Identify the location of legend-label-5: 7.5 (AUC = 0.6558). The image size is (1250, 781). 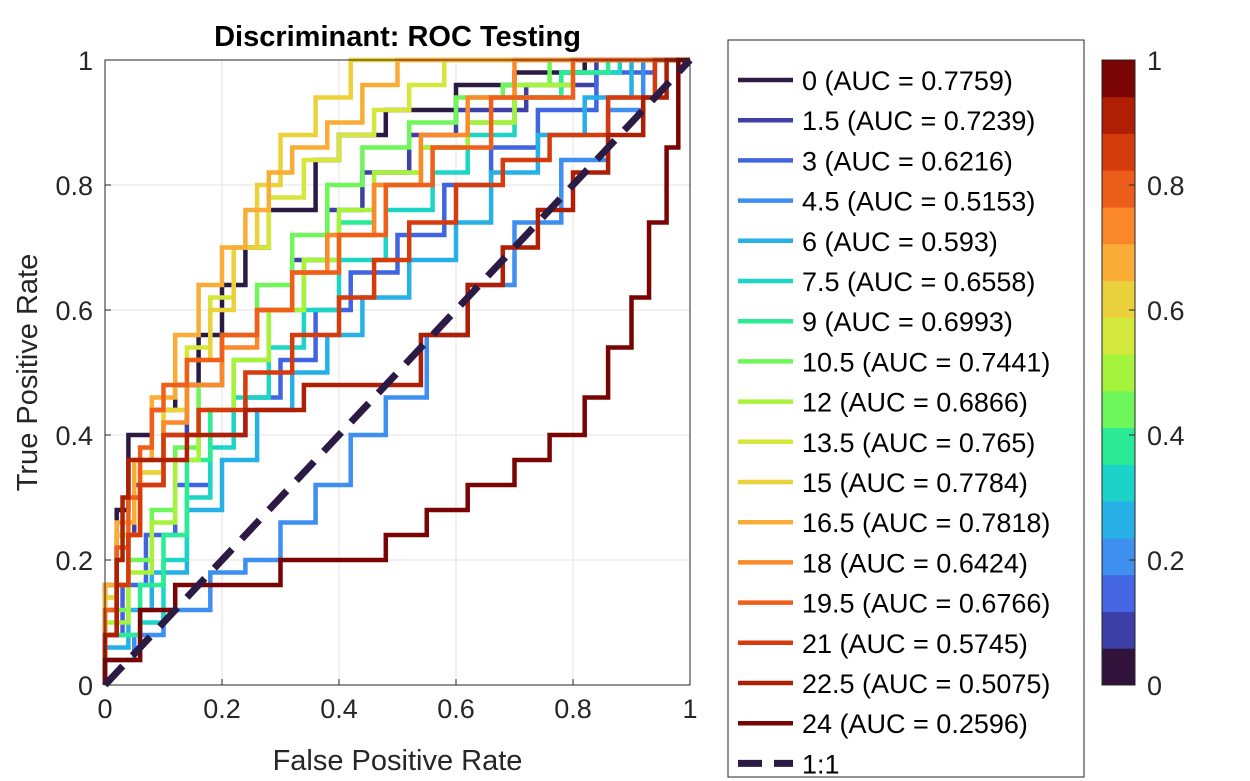
(918, 282).